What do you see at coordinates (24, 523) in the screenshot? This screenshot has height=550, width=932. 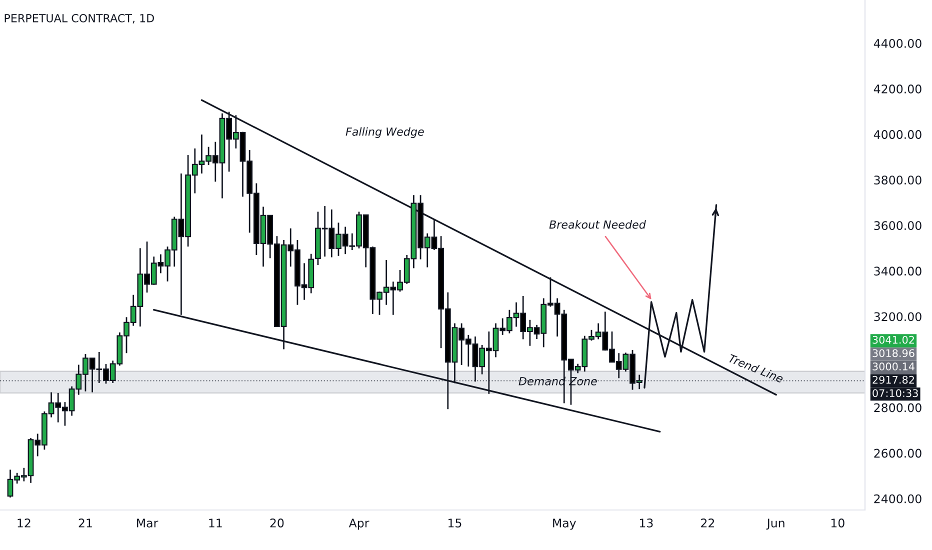 I see `x-tick-label: 12` at bounding box center [24, 523].